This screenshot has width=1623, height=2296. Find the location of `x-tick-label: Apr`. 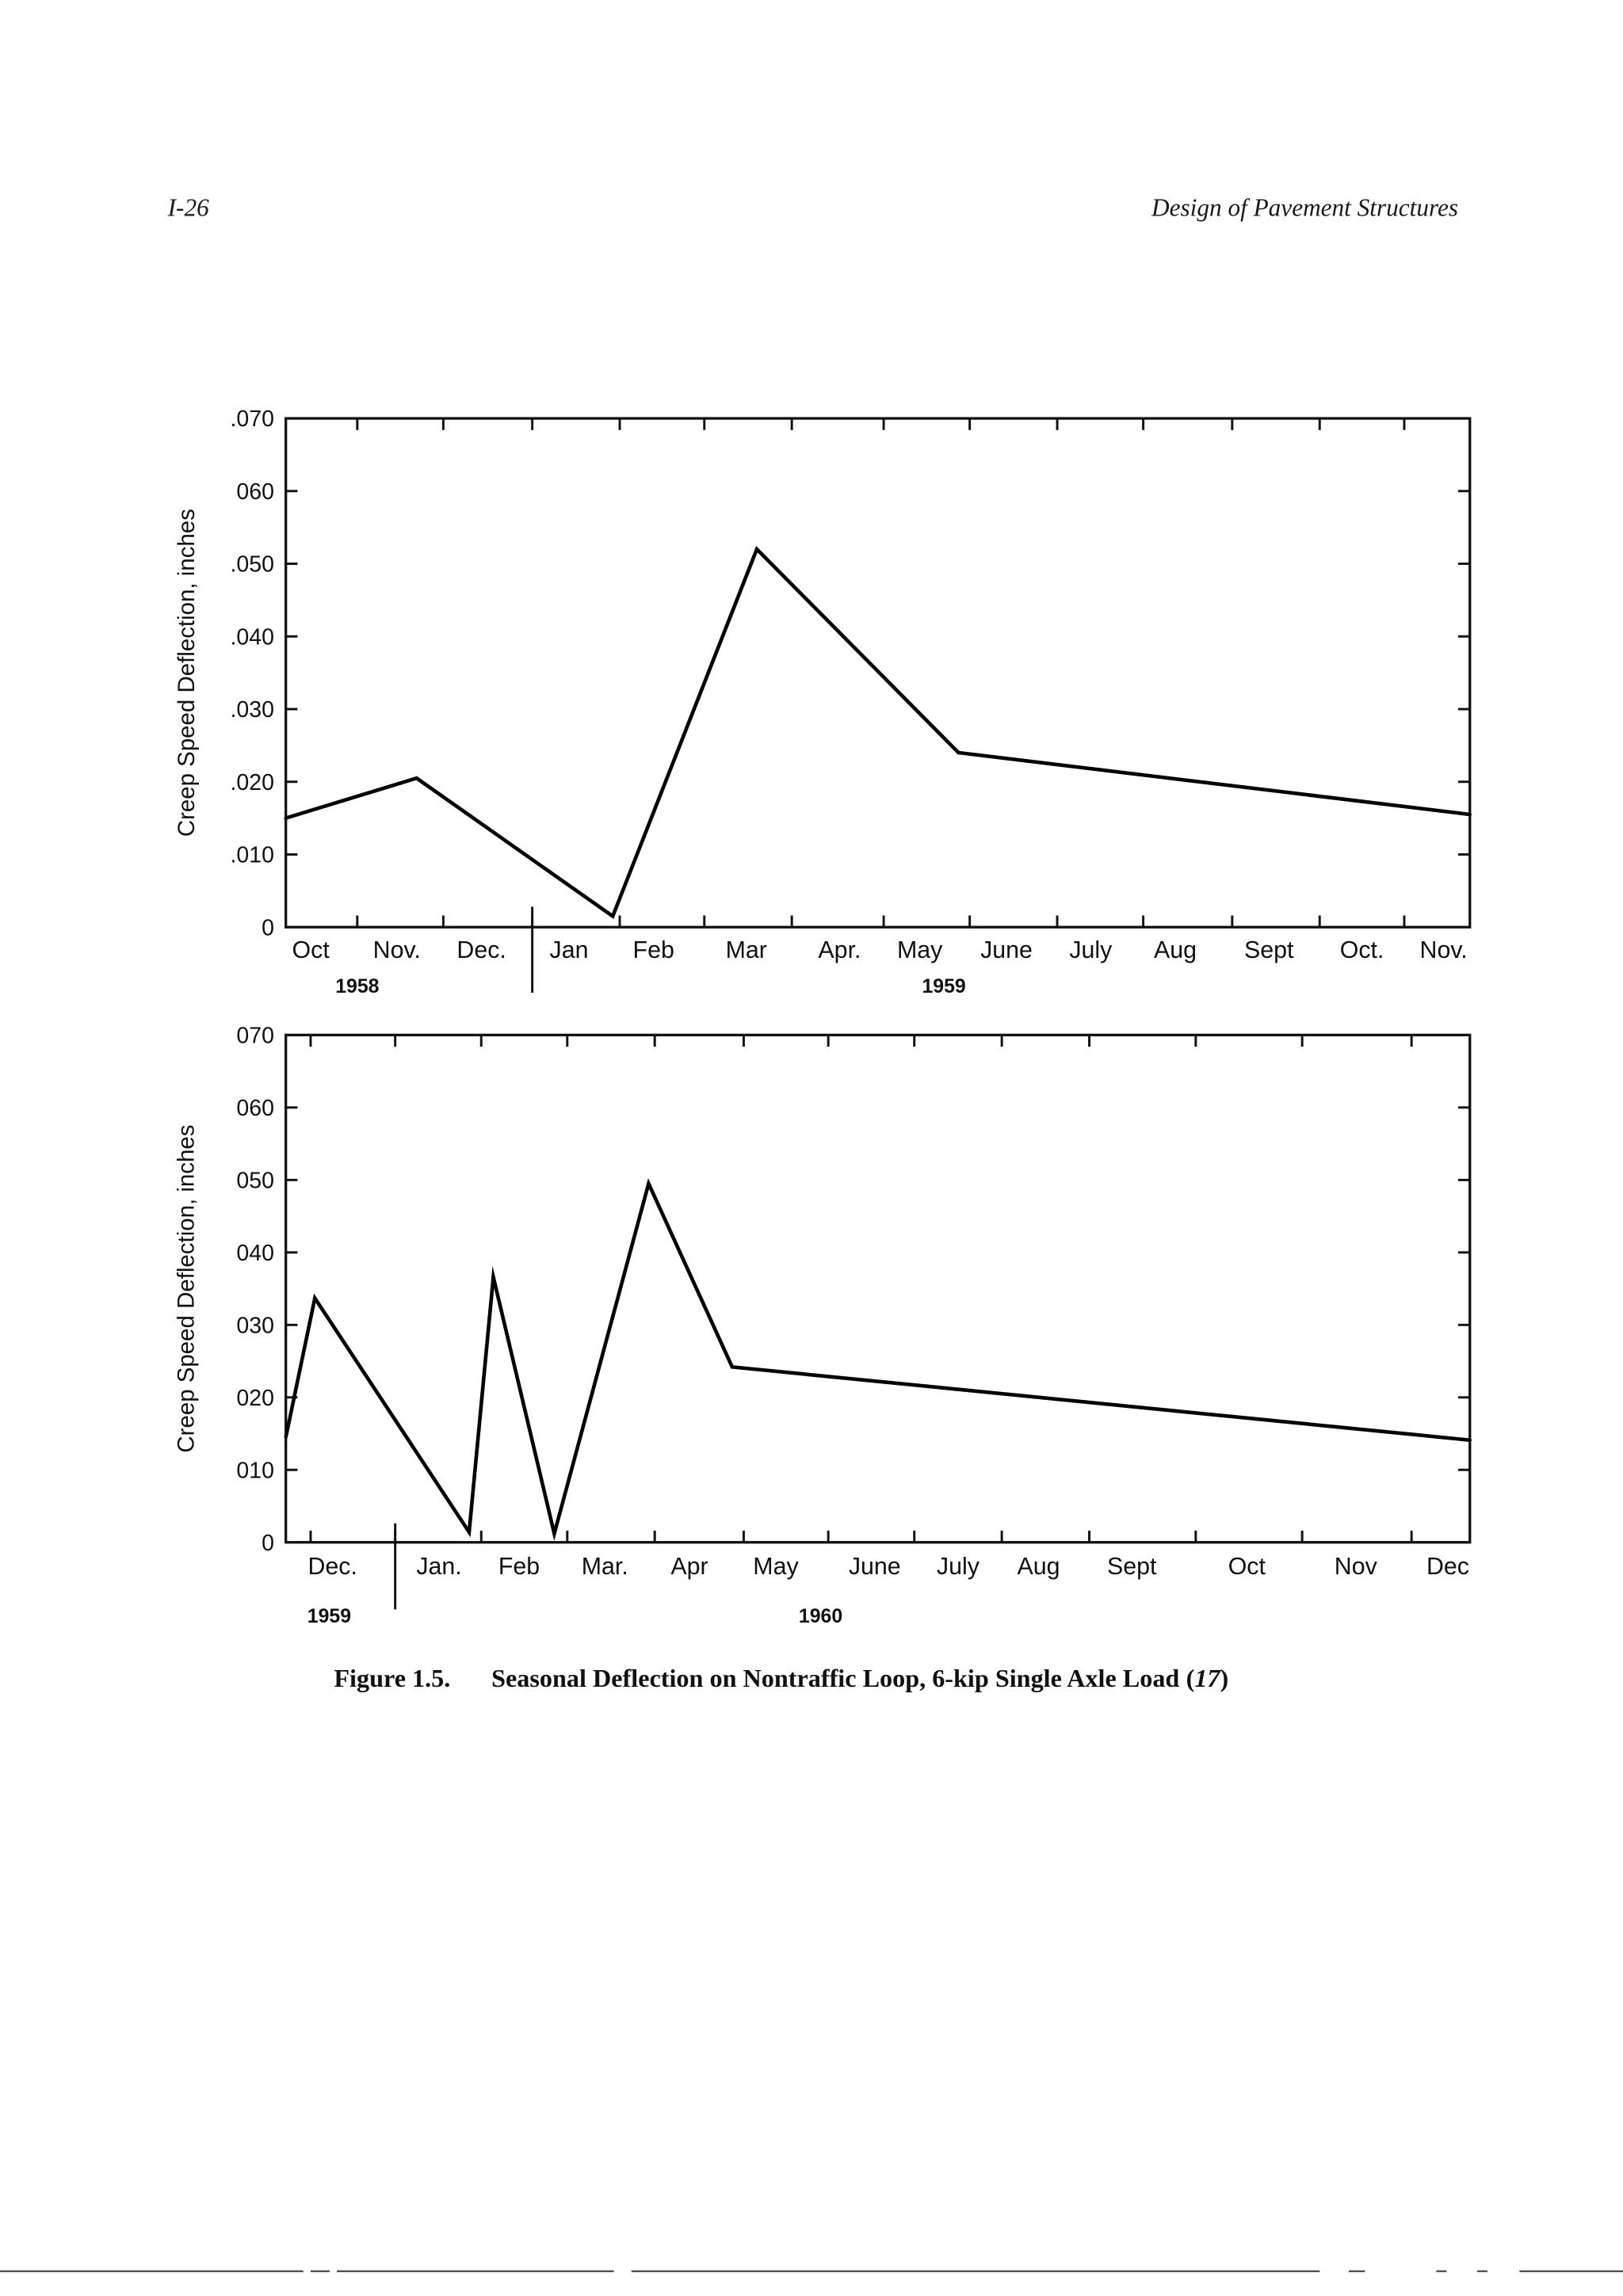

x-tick-label: Apr is located at coordinates (689, 1567).